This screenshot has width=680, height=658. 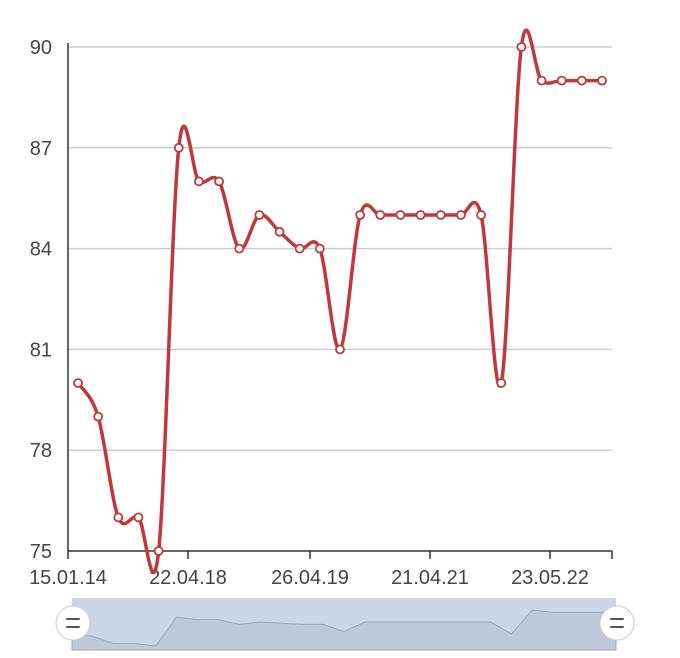 What do you see at coordinates (41, 250) in the screenshot?
I see `y-tick-label: 84` at bounding box center [41, 250].